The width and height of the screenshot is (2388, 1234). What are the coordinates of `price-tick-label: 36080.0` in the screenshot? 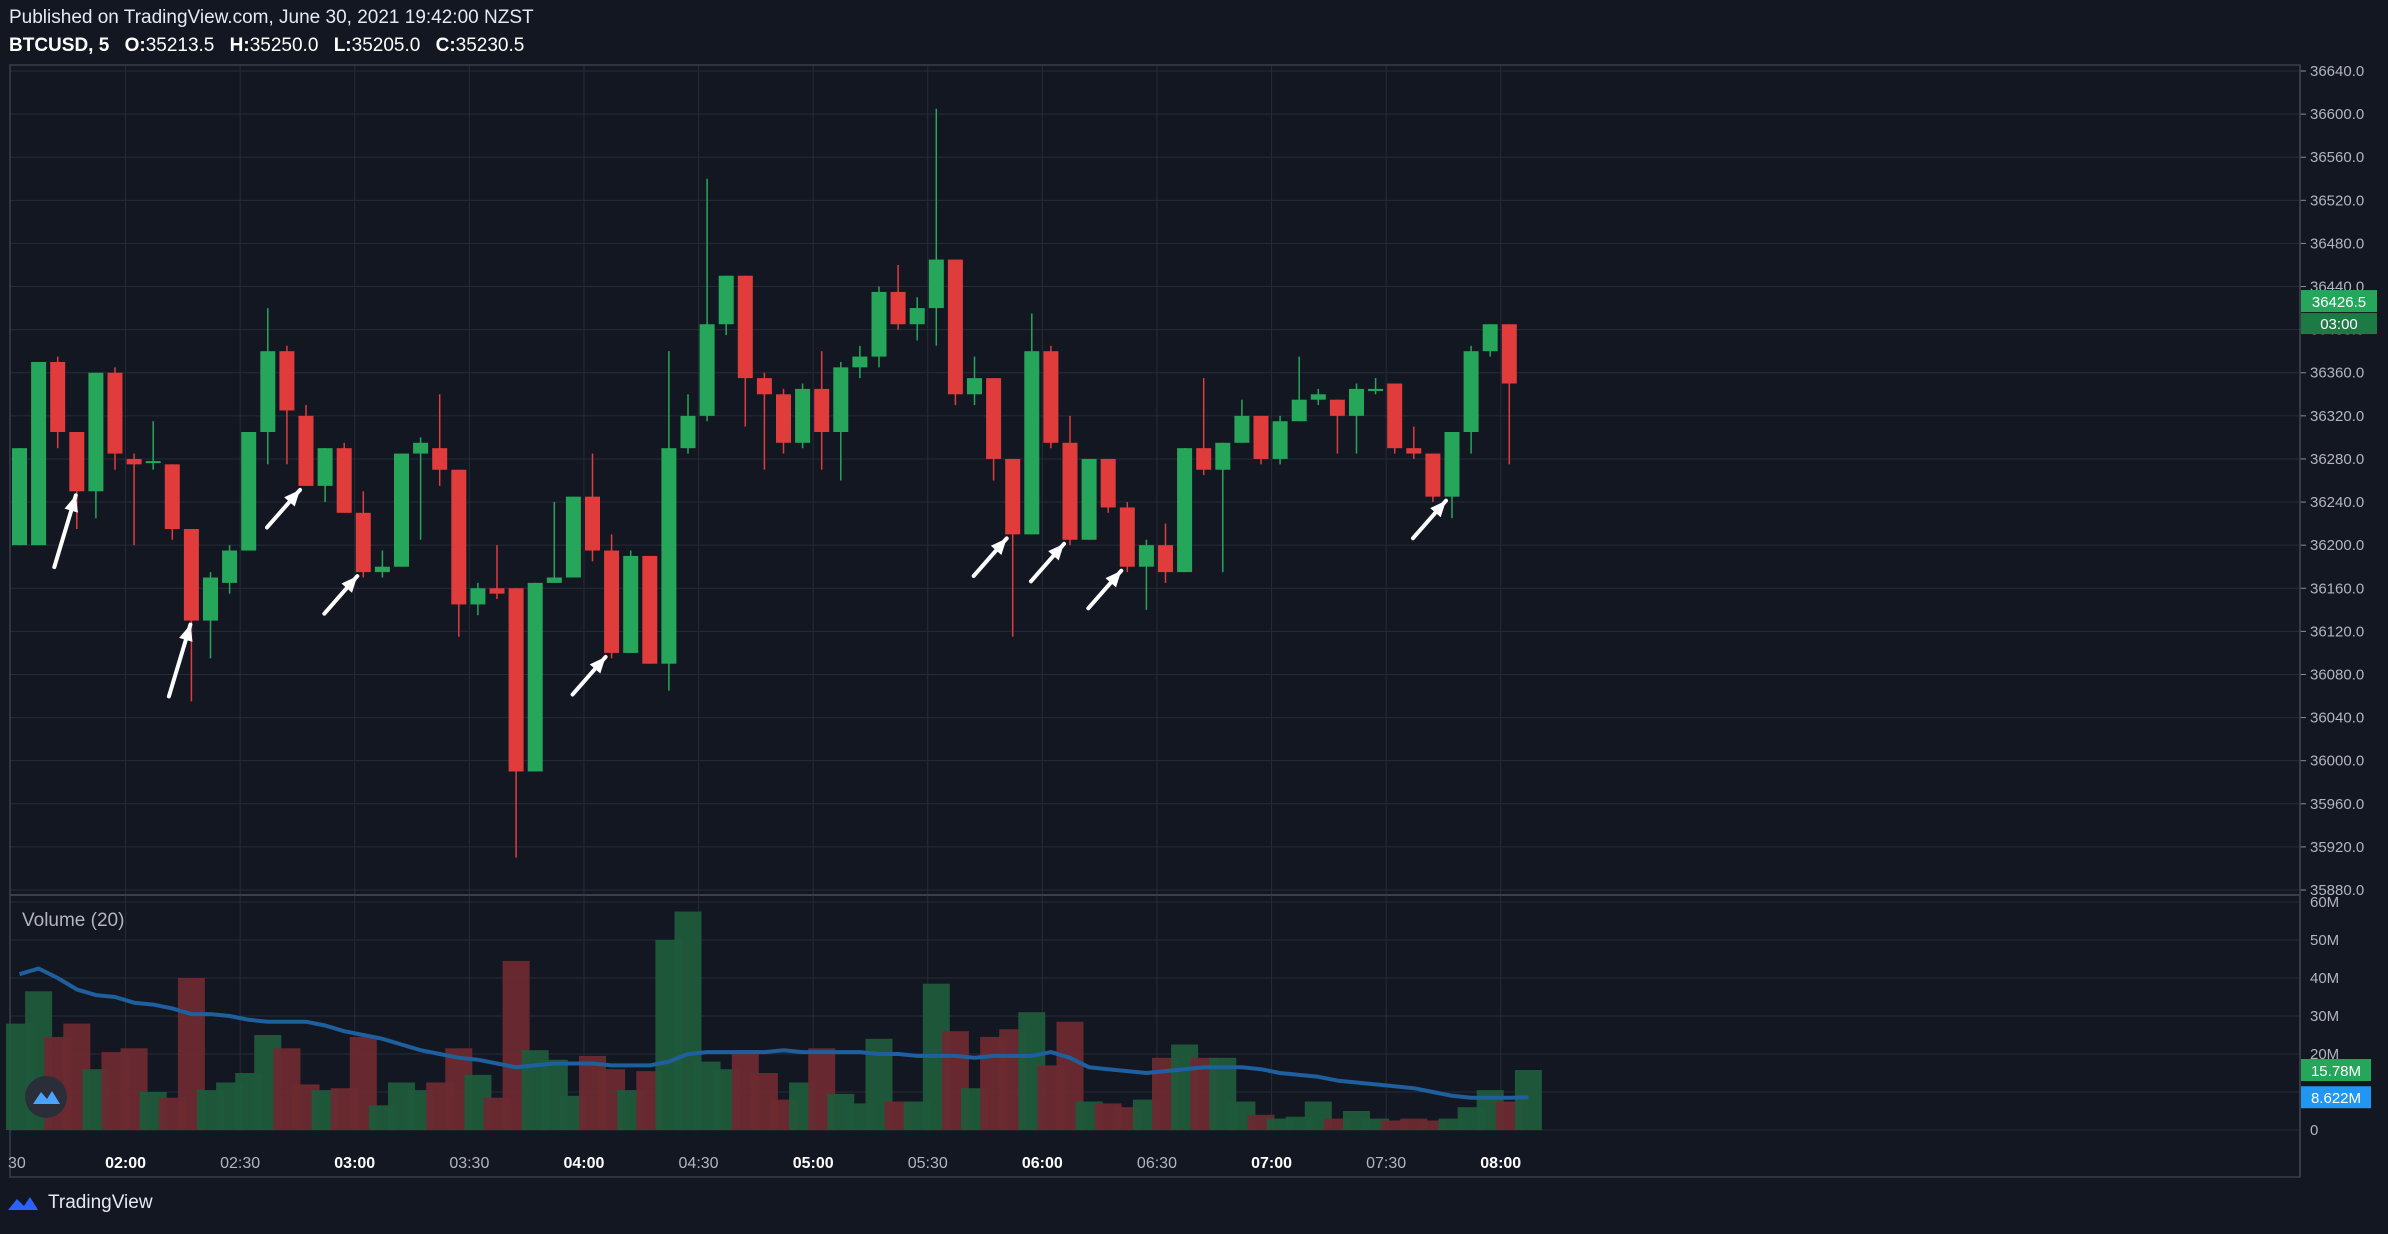 It's located at (2337, 674).